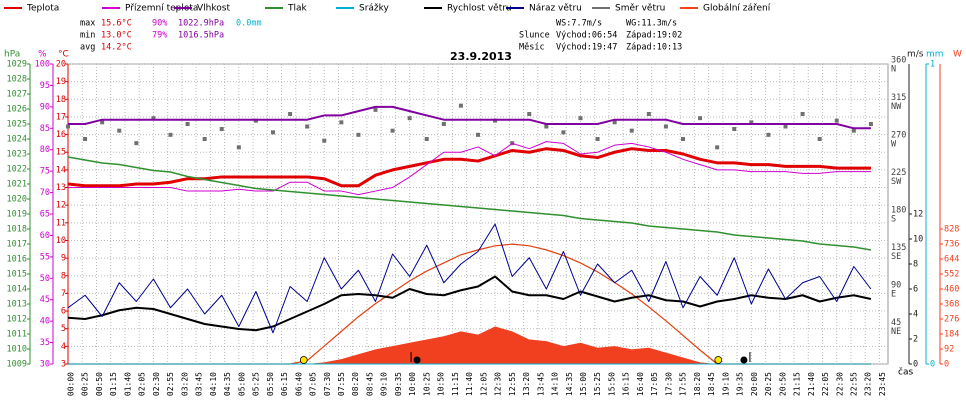 This screenshot has width=966, height=400. Describe the element at coordinates (161, 9) in the screenshot. I see `legend-label: Přízemní teplota` at that location.